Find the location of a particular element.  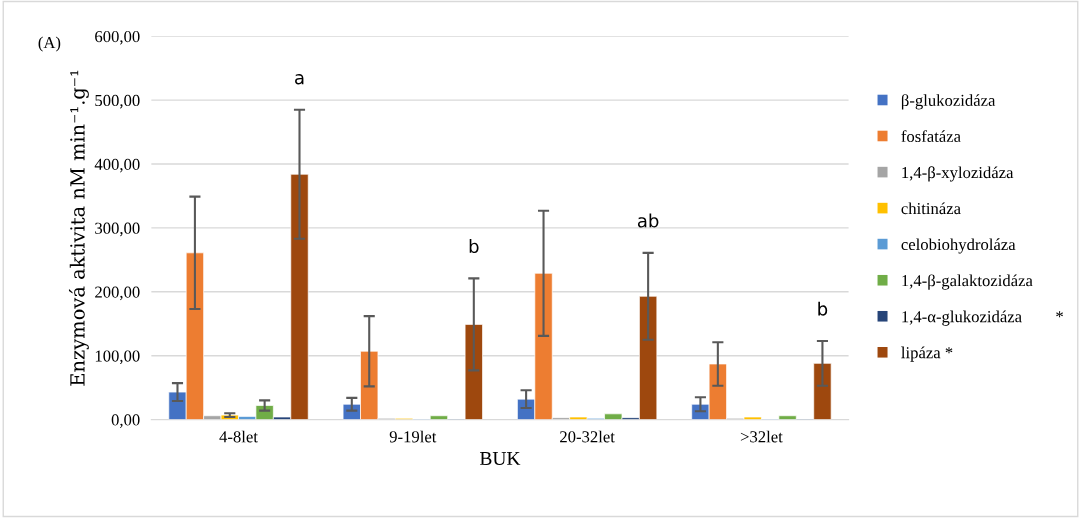

legend-label: lipáza * is located at coordinates (927, 354).